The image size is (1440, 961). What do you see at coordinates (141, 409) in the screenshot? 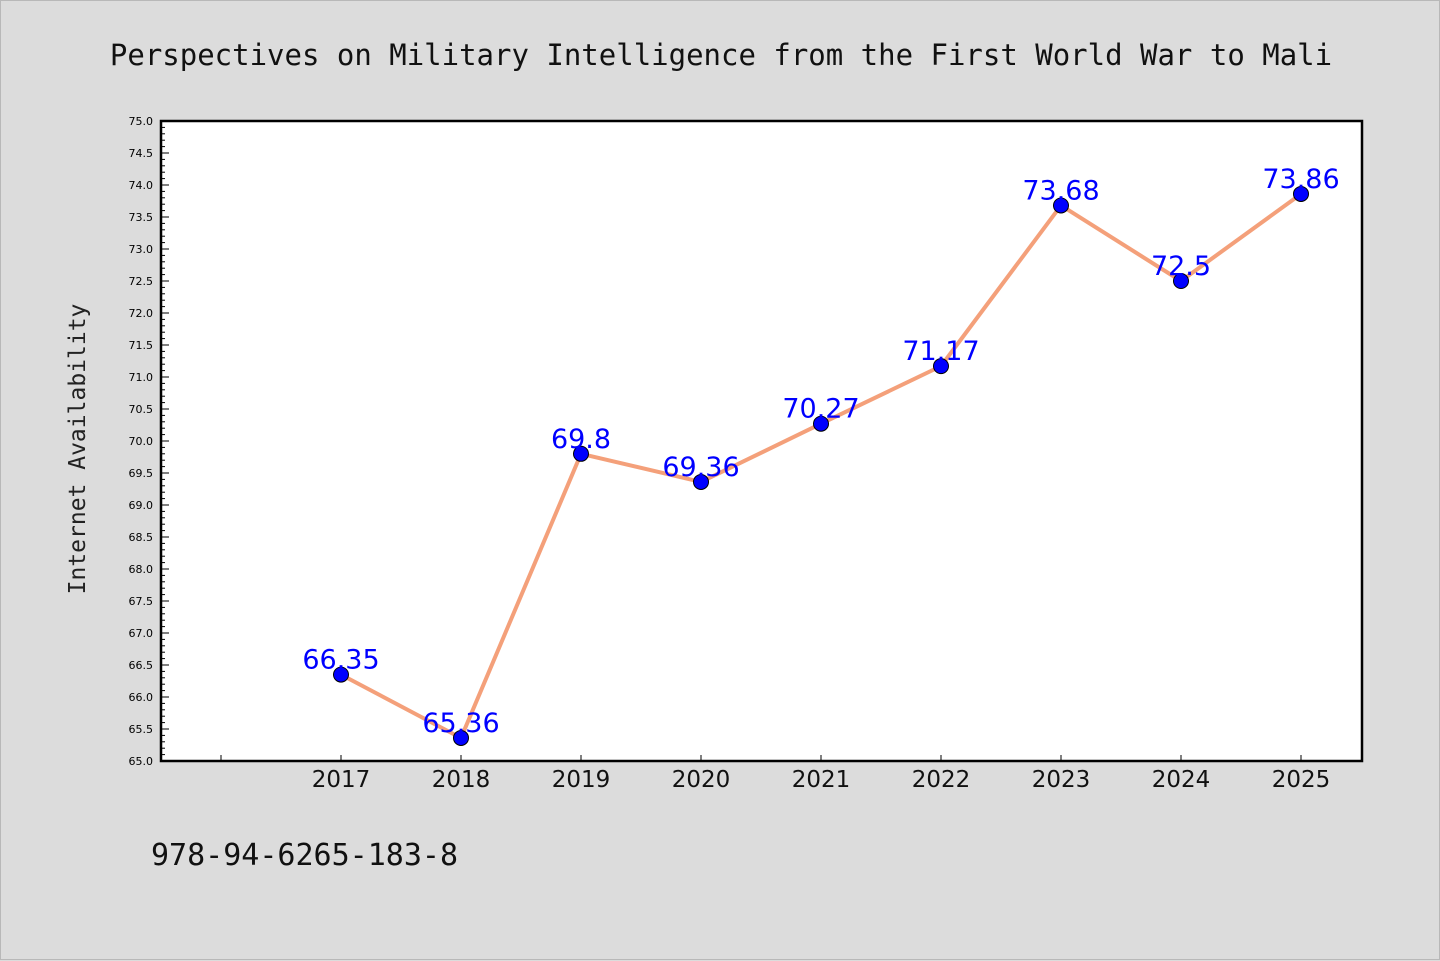
I see `y-tick-label: 70.5` at bounding box center [141, 409].